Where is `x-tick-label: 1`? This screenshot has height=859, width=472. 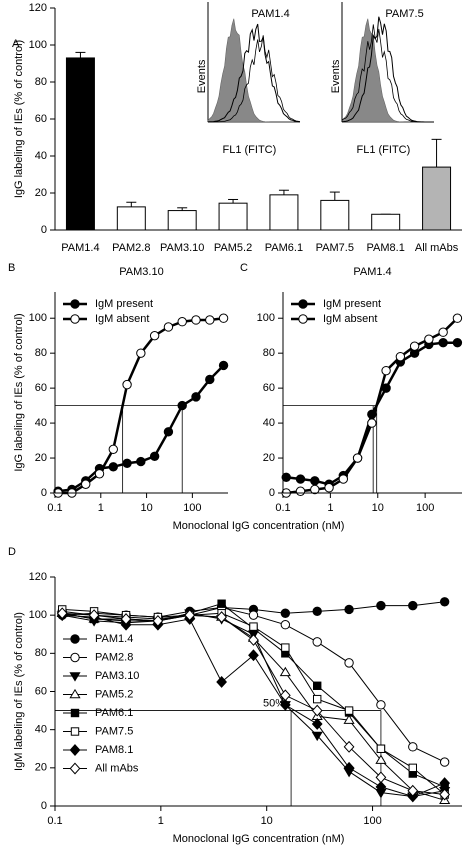
x-tick-label: 1 is located at coordinates (161, 821).